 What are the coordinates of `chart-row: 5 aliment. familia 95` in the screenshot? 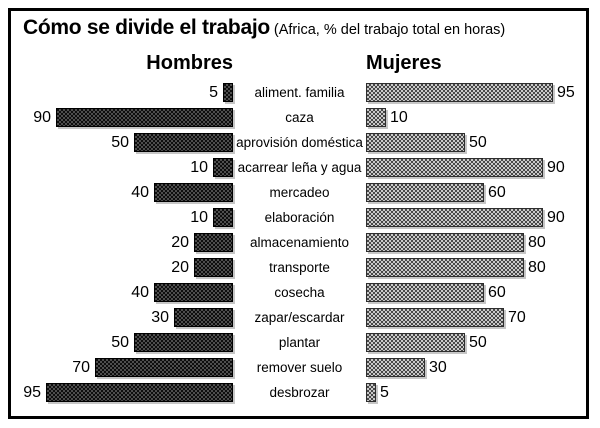 It's located at (298, 92).